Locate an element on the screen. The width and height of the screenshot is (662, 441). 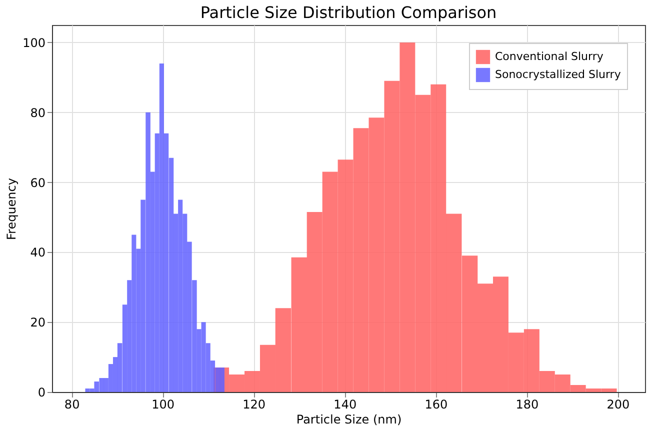
y-axis-title: Frequency is located at coordinates (11, 209).